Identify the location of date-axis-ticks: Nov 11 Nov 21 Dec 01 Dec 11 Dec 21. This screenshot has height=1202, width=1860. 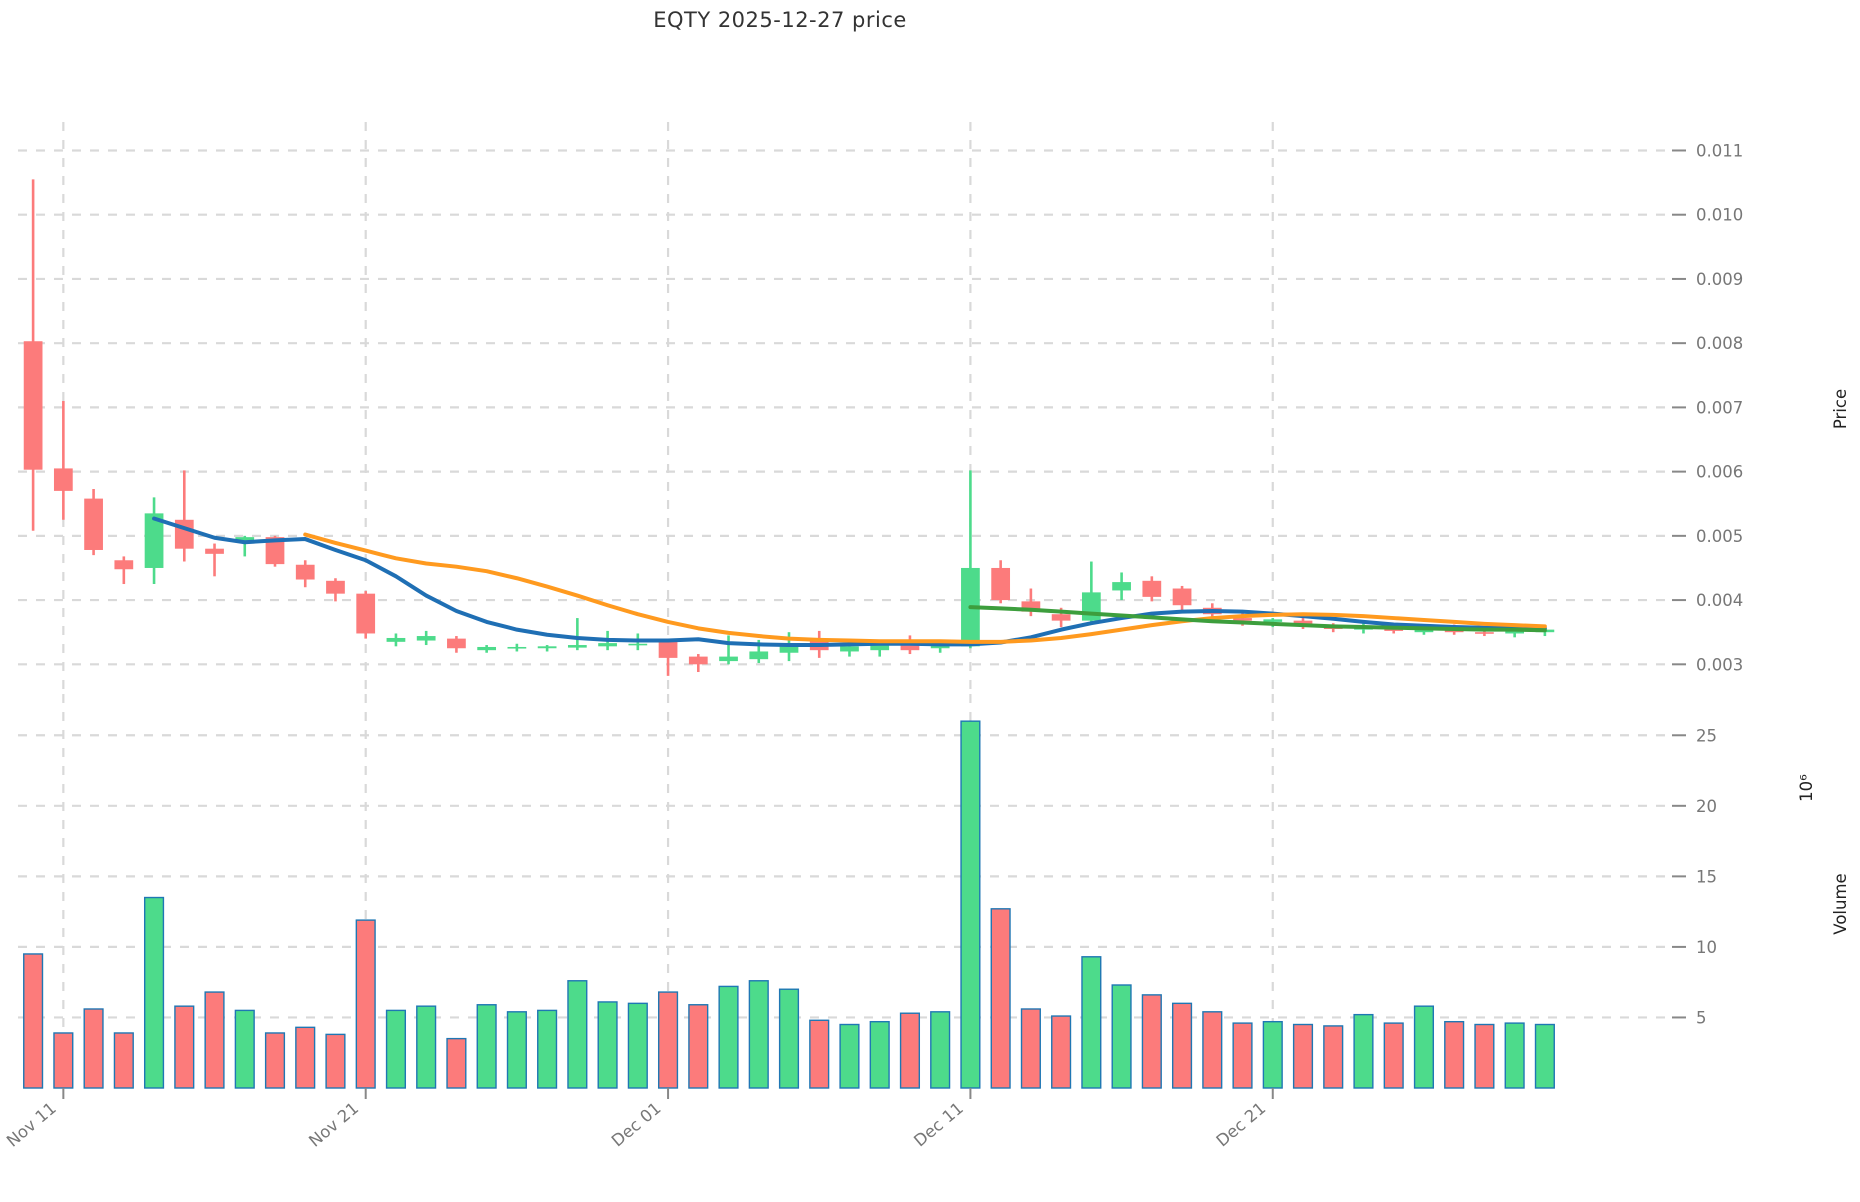
(638, 1119).